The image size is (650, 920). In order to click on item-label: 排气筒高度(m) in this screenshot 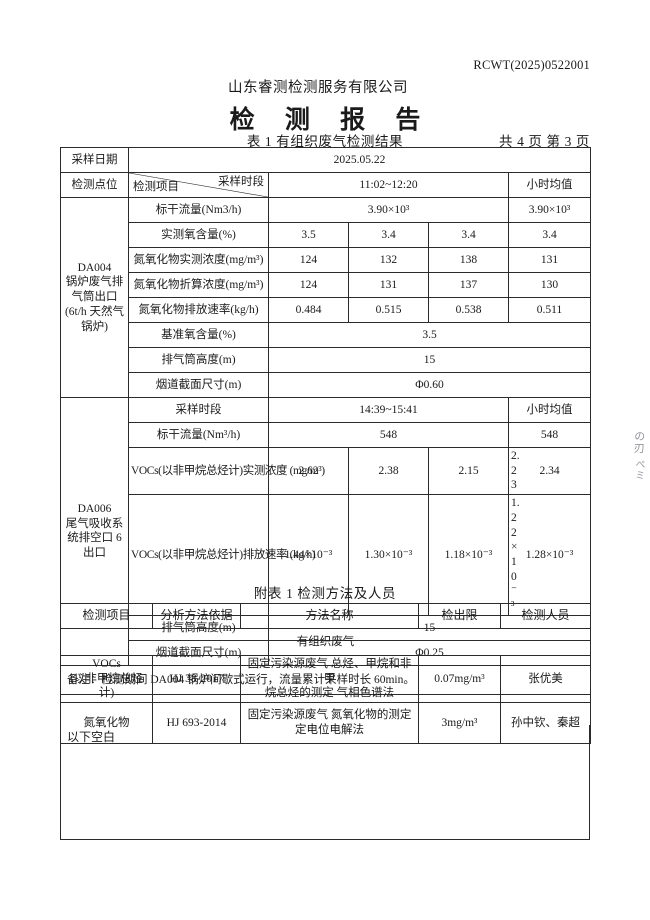, I will do `click(198, 360)`.